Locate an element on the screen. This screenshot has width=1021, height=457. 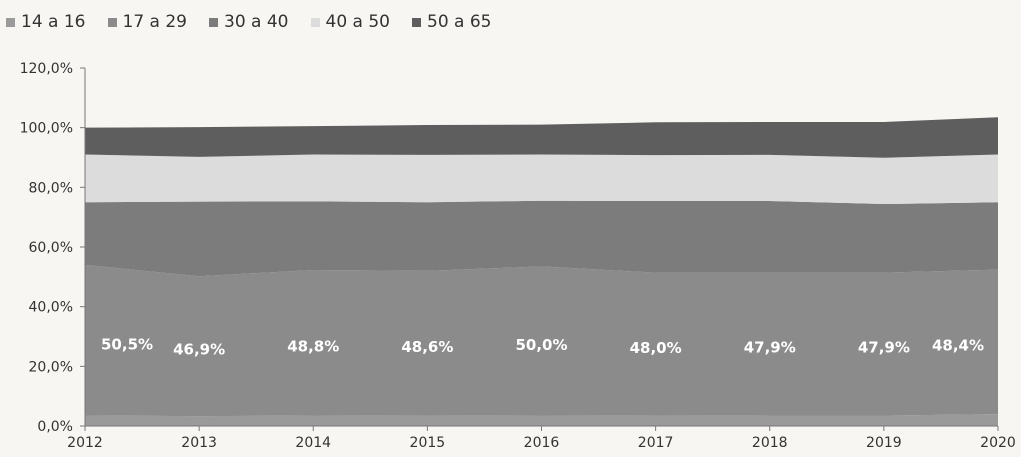
legend-item-40-50: 40 a 50 is located at coordinates (350, 22).